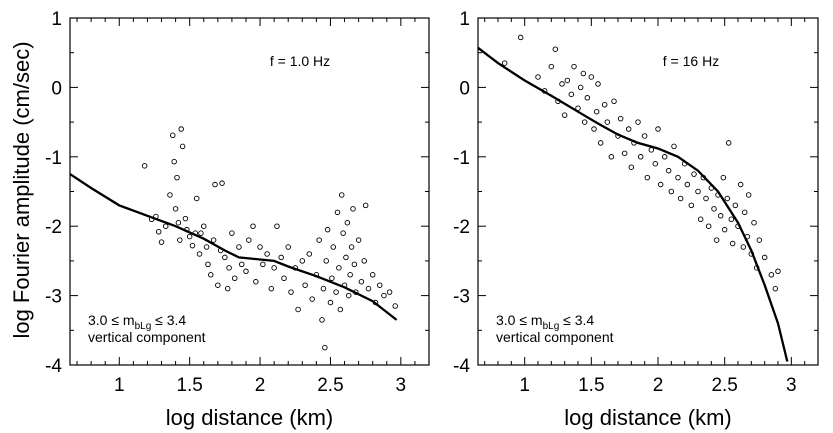 The height and width of the screenshot is (433, 833). Describe the element at coordinates (724, 385) in the screenshot. I see `x-tick-label: 2.5` at that location.